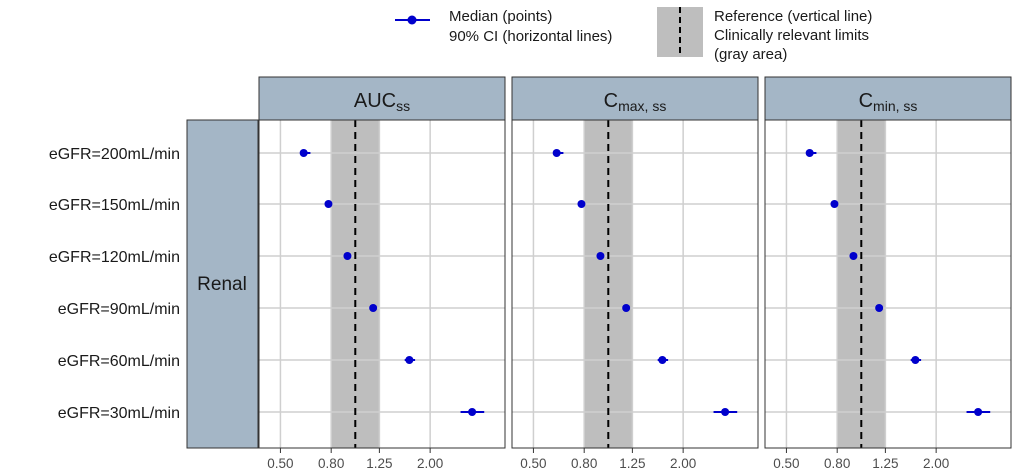  What do you see at coordinates (500, 16) in the screenshot?
I see `legend-median-label: Median (points)` at bounding box center [500, 16].